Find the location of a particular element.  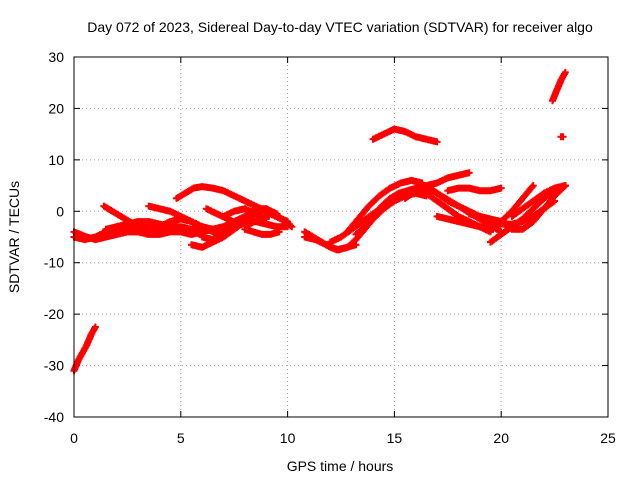

series-arc-w is located at coordinates (517, 207).